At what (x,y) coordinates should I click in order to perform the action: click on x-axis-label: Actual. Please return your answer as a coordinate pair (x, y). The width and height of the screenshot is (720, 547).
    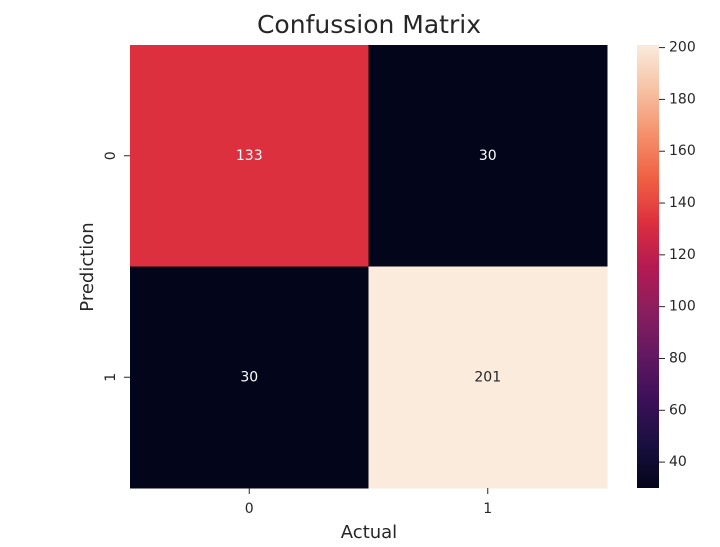
    Looking at the image, I should click on (369, 532).